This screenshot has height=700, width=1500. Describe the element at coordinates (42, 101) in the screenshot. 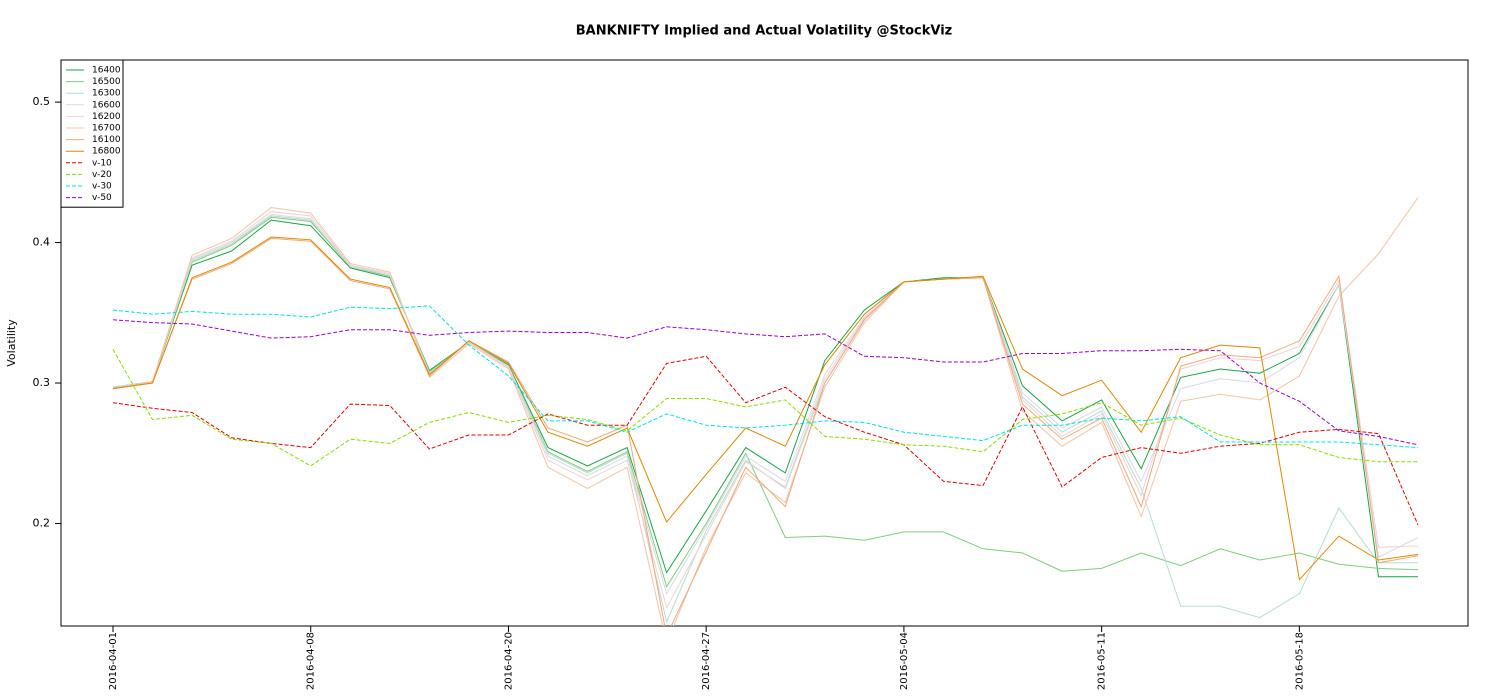

I see `y-tick-label: 0.5` at that location.